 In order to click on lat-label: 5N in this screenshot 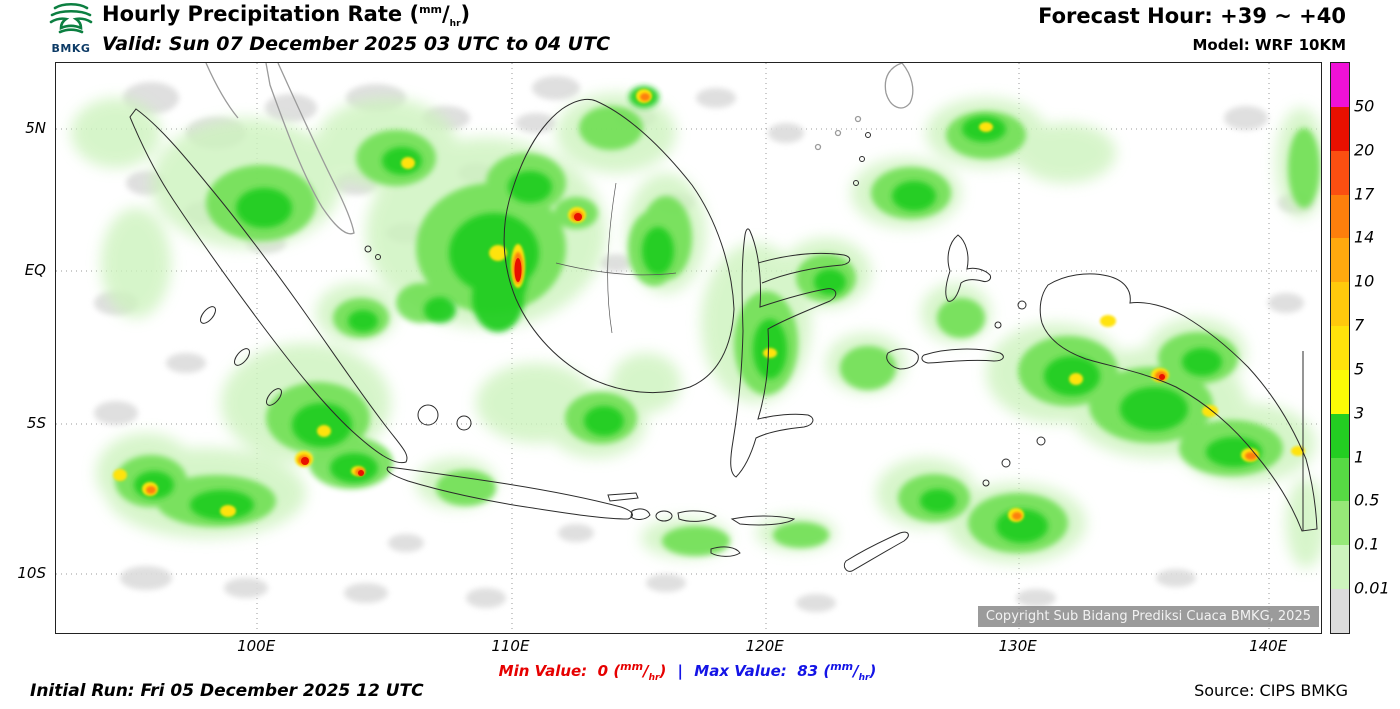, I will do `click(35, 128)`.